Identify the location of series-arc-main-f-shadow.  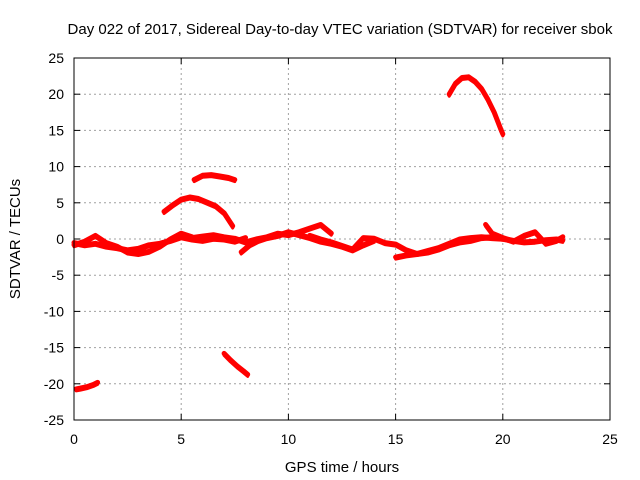
(479, 249).